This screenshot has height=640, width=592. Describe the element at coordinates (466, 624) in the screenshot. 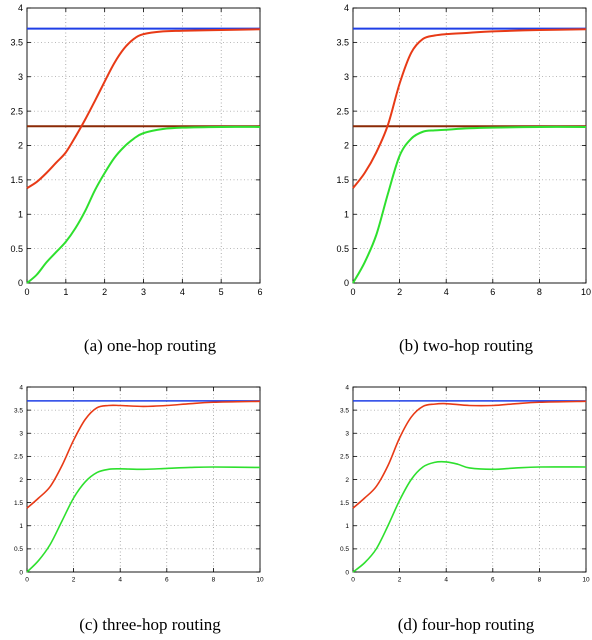

I see `caption-d: (d) four-hop routing` at that location.